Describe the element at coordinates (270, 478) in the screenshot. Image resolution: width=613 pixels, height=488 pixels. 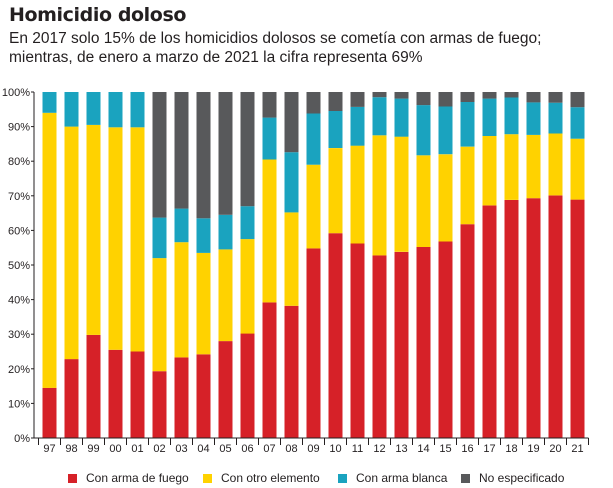
I see `legend-label: Con otro elemento` at that location.